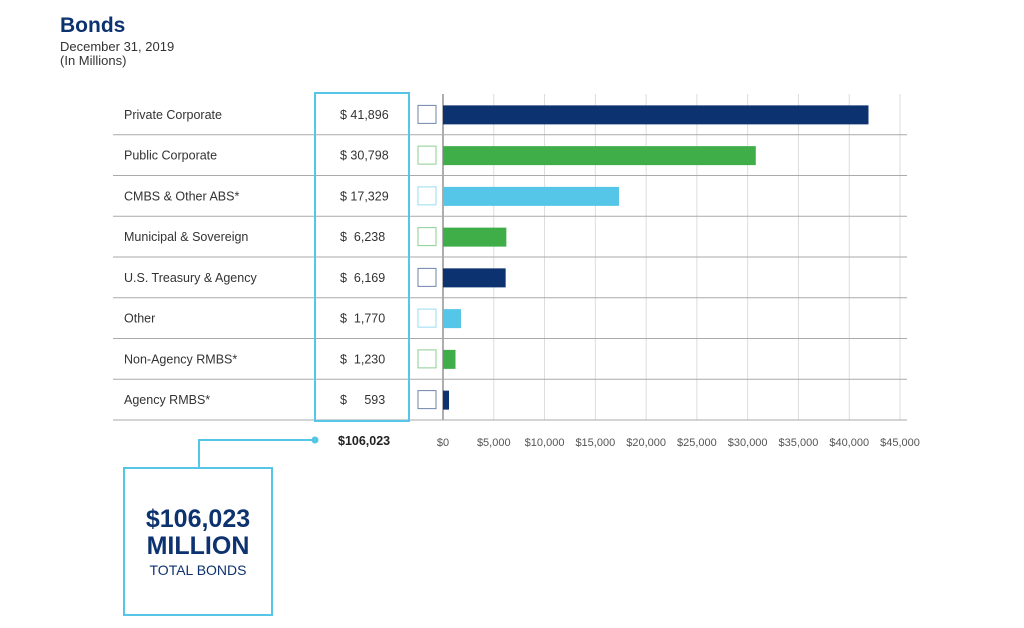  I want to click on value-label: $ 17,329, so click(364, 196).